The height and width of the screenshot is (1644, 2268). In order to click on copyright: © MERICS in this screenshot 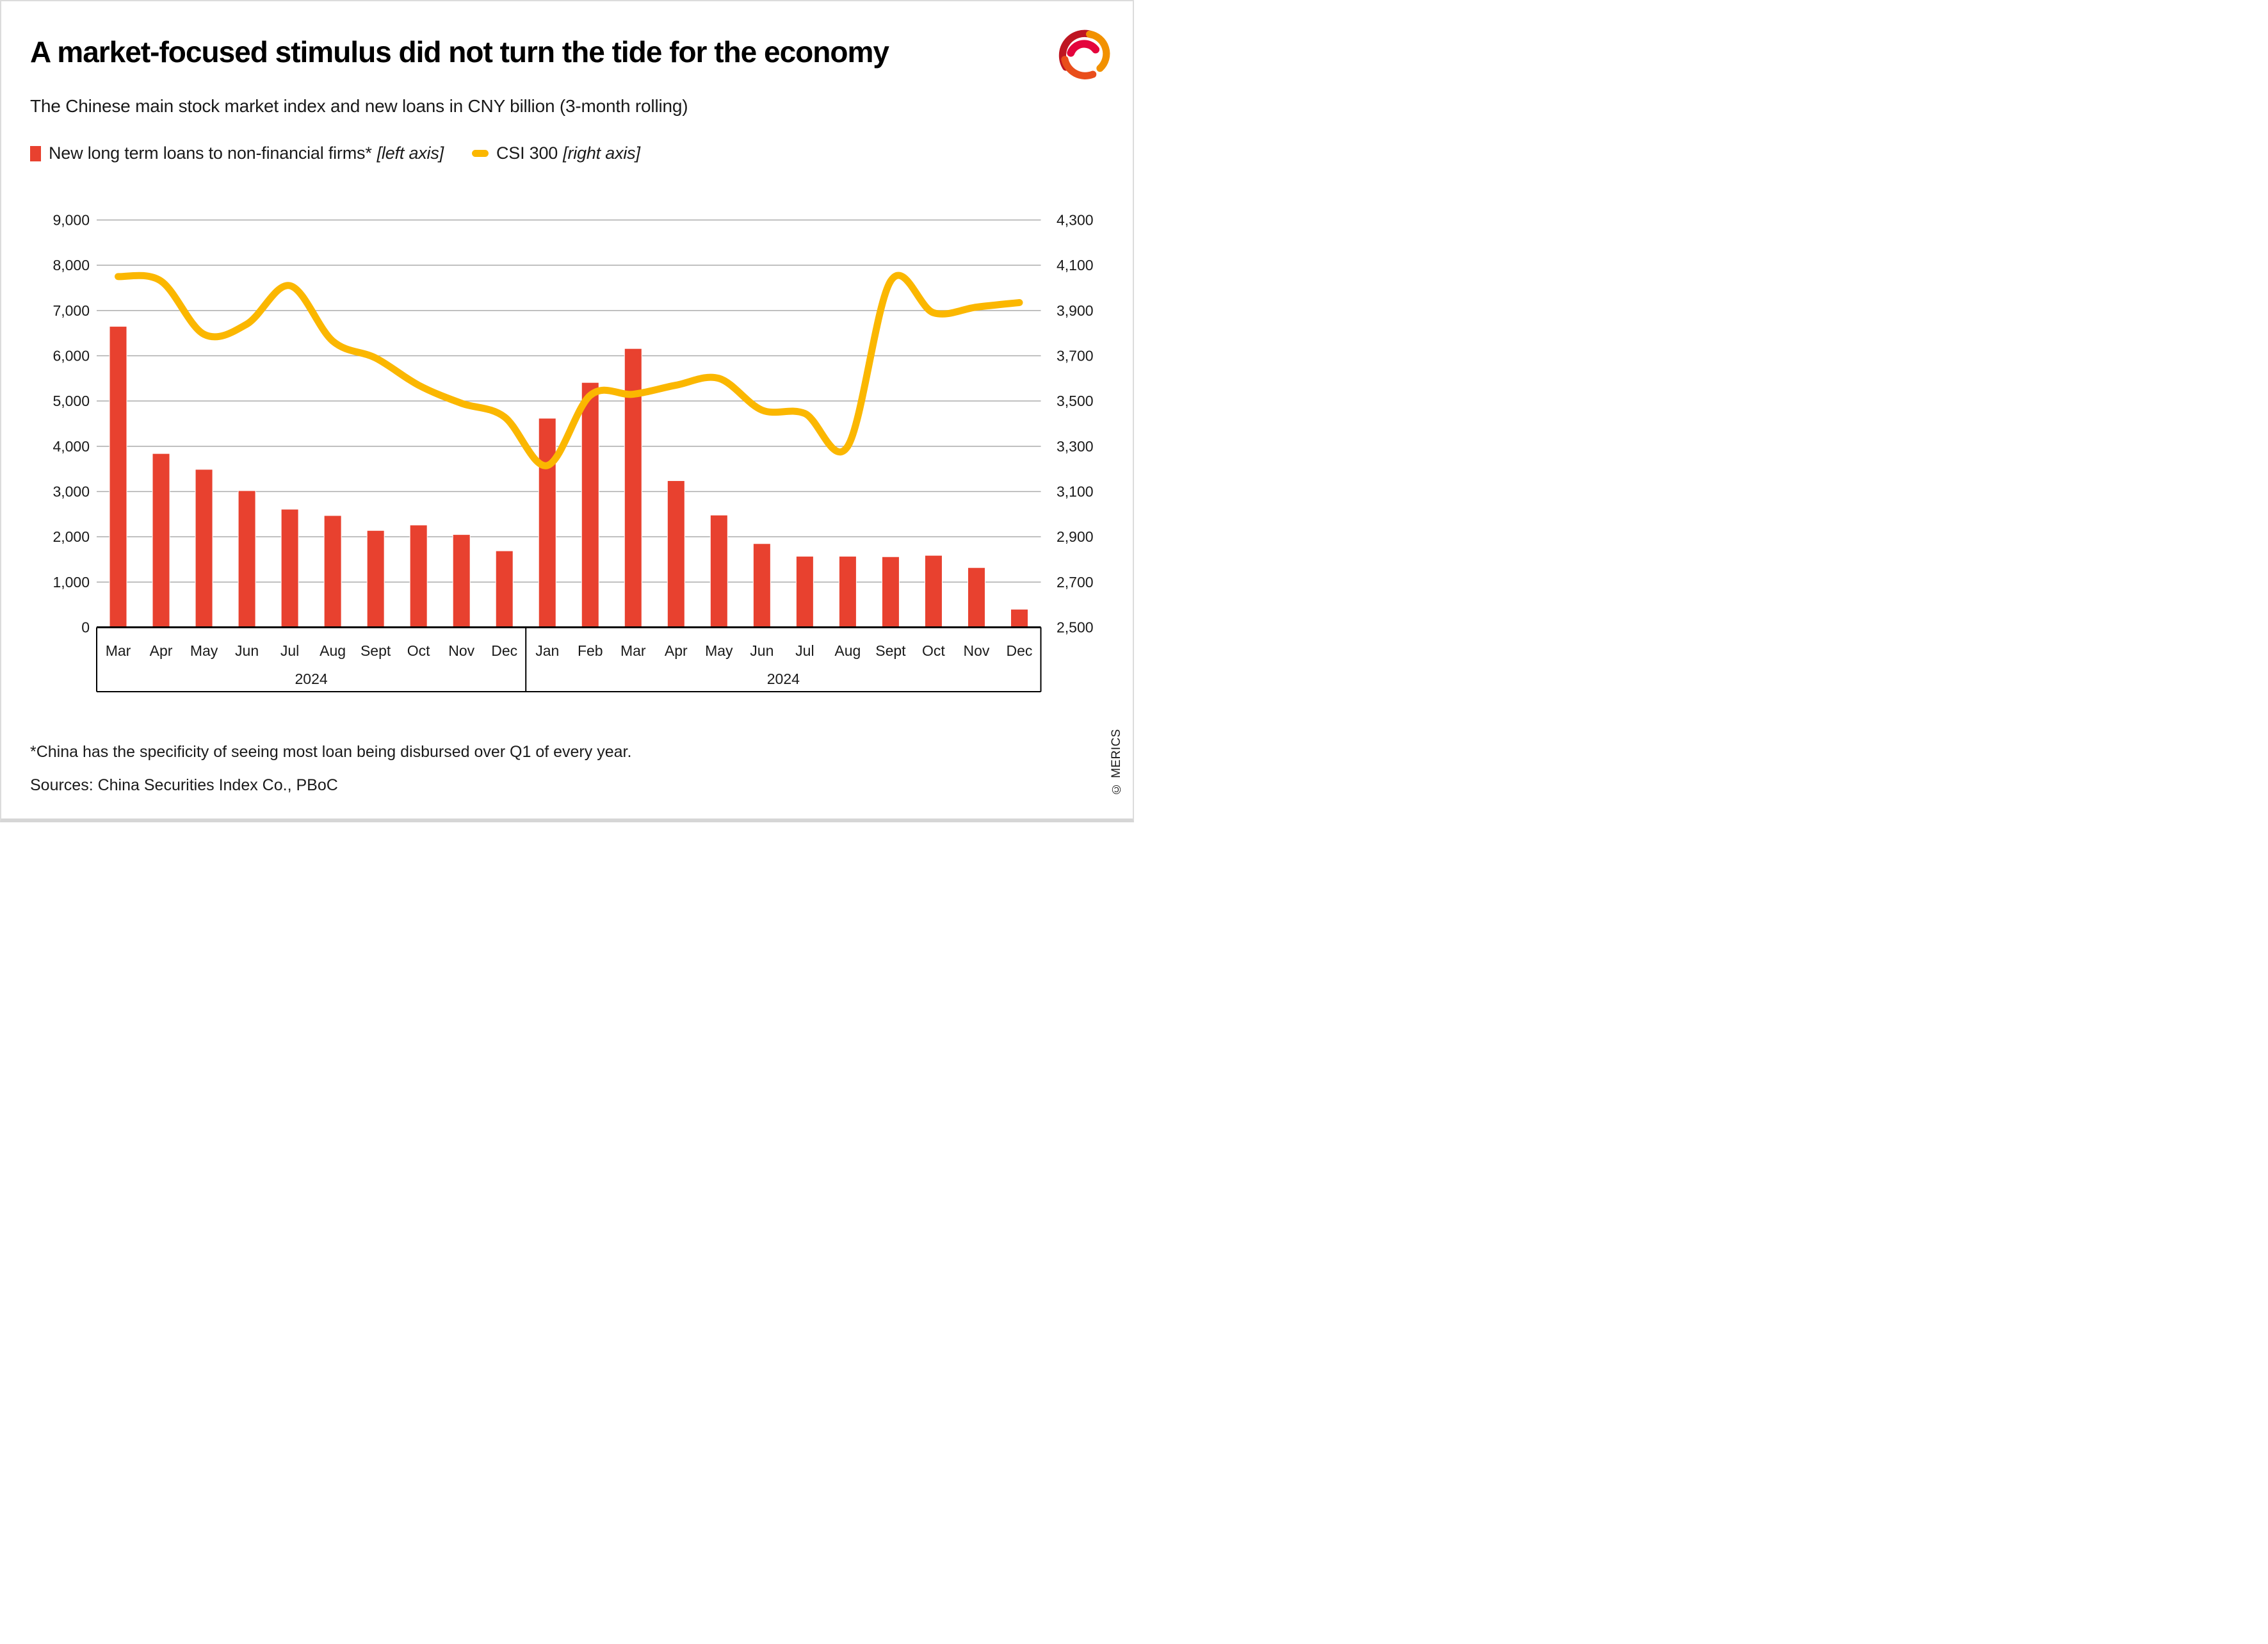, I will do `click(1116, 761)`.